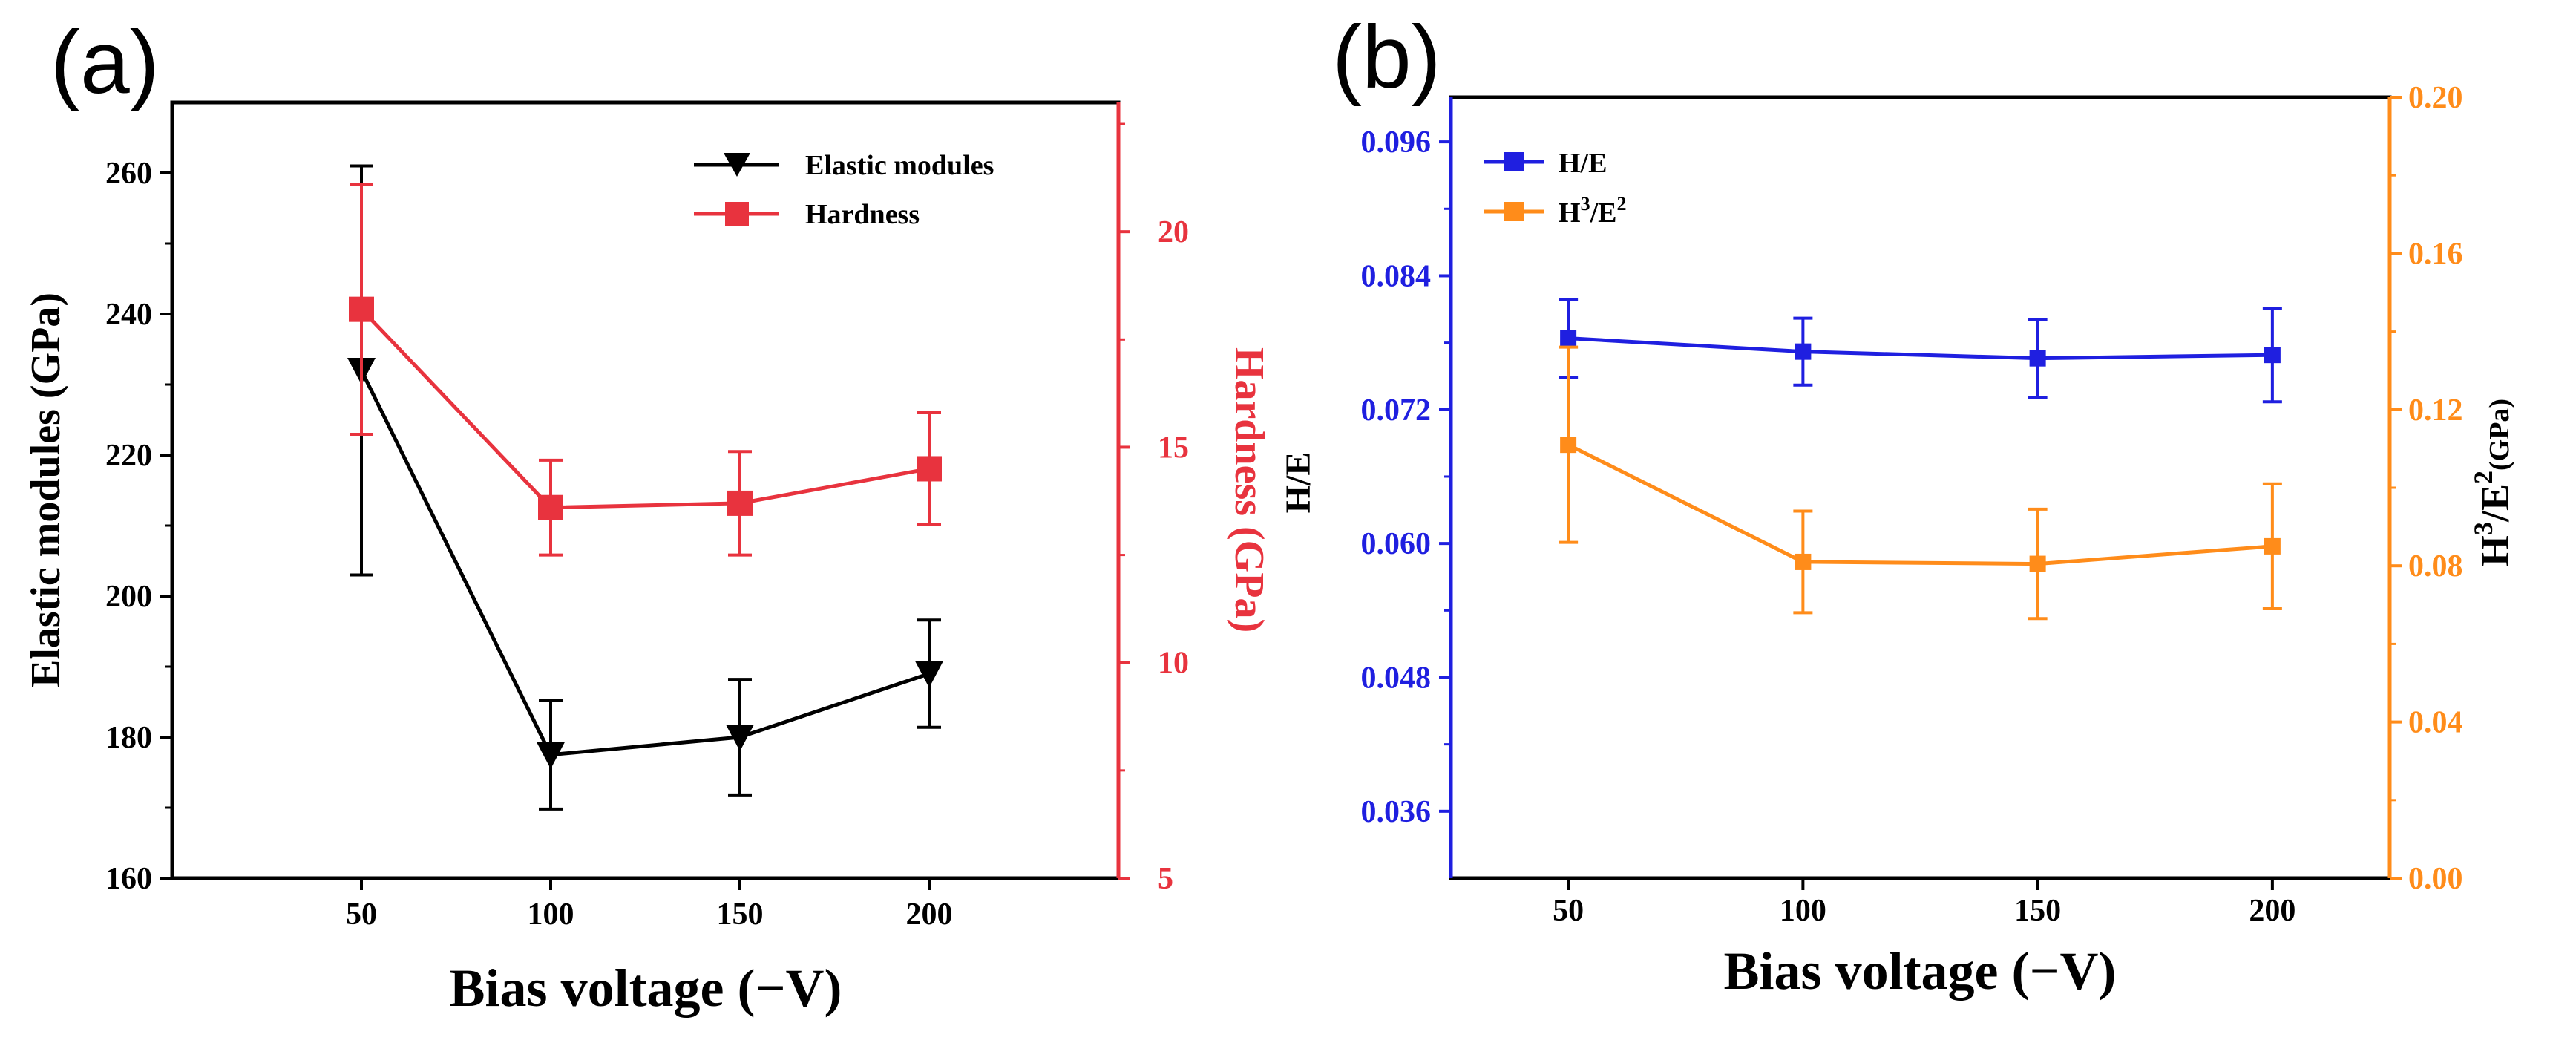 The height and width of the screenshot is (1043, 2576). I want to click on panel-a-xlabel: Bias voltage (−V), so click(646, 988).